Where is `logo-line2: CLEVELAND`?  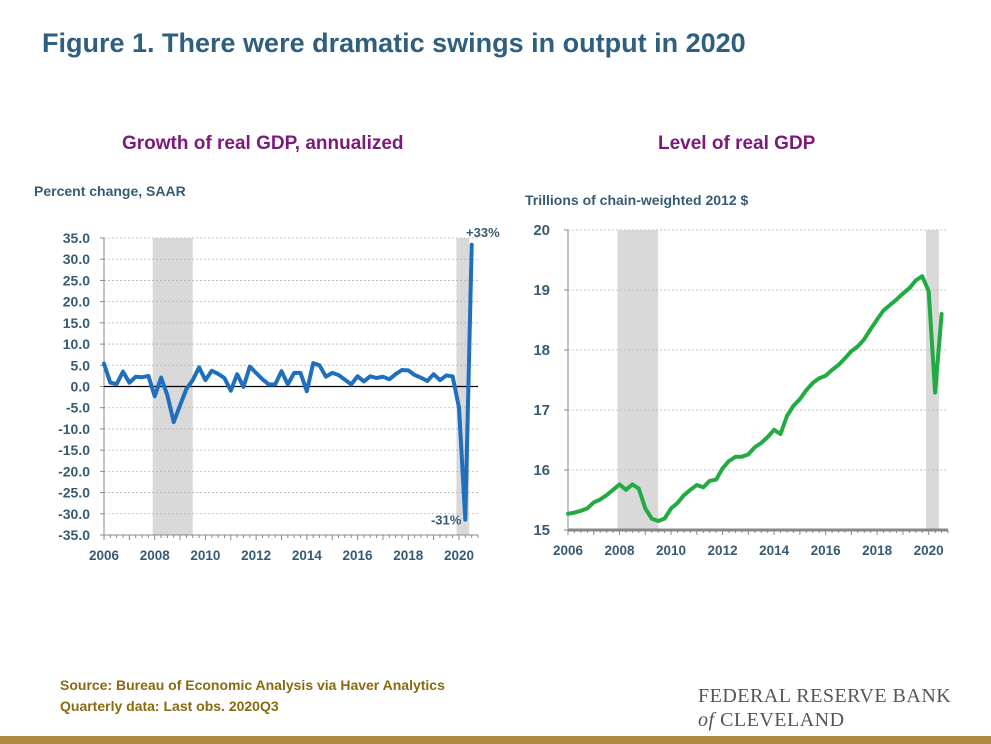 logo-line2: CLEVELAND is located at coordinates (782, 720).